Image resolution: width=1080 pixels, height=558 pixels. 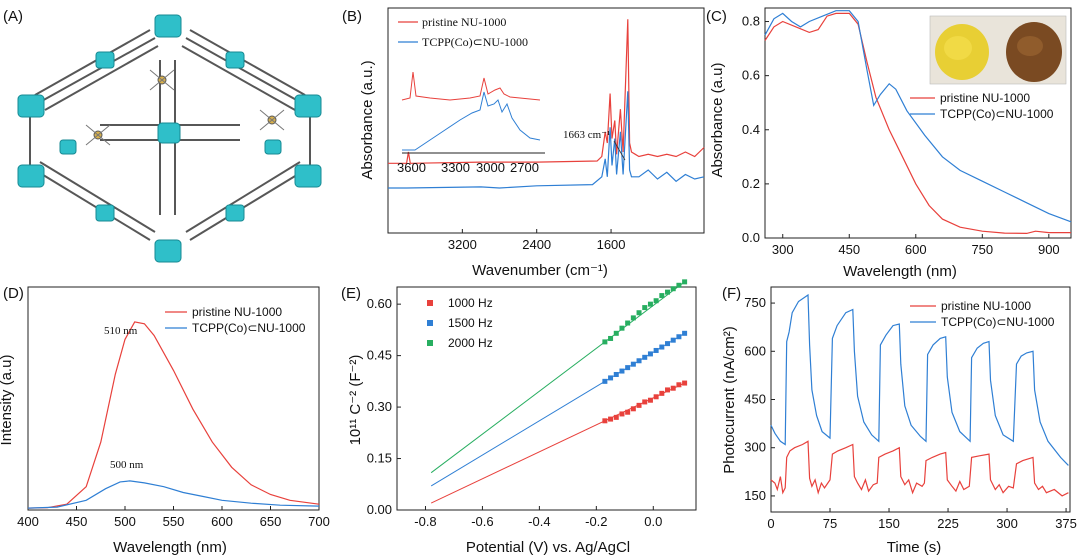 What do you see at coordinates (127, 465) in the screenshot?
I see `peak-label-500: 500 nm` at bounding box center [127, 465].